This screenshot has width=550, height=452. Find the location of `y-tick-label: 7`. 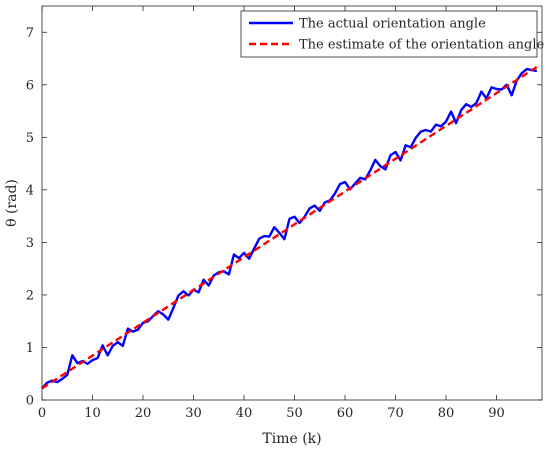

y-tick-label: 7 is located at coordinates (30, 33).